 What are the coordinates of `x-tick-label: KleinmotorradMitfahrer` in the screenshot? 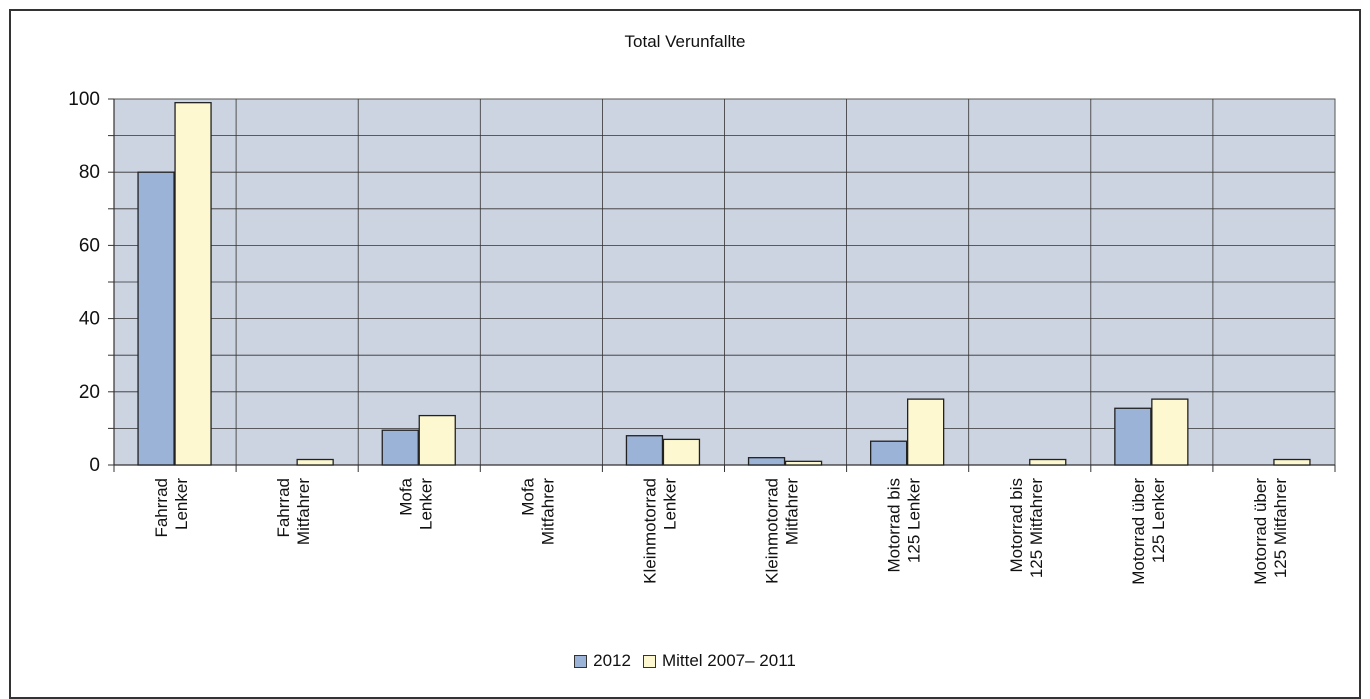 It's located at (782, 531).